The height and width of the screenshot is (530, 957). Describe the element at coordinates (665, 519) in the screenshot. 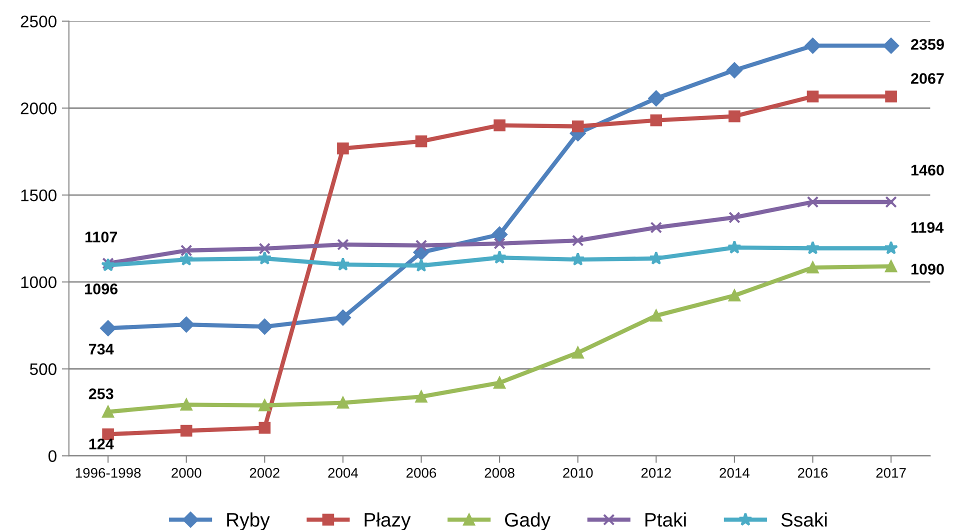

I see `legend-label: Ptaki` at that location.